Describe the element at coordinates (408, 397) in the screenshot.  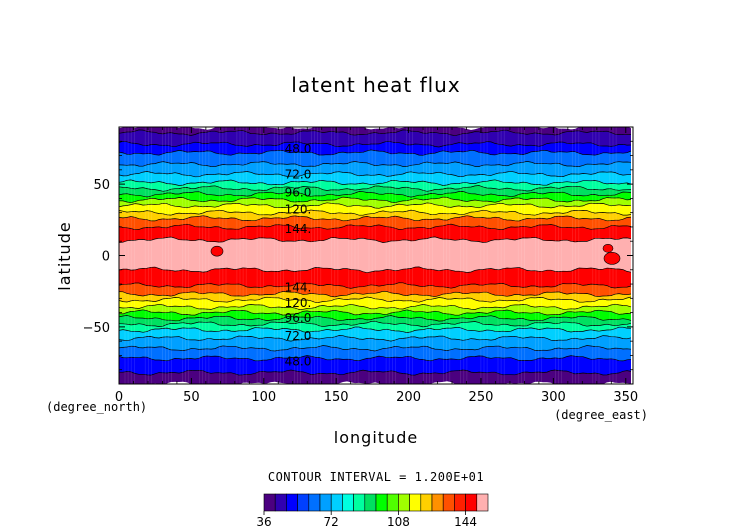
I see `x-tick-label: 200` at that location.